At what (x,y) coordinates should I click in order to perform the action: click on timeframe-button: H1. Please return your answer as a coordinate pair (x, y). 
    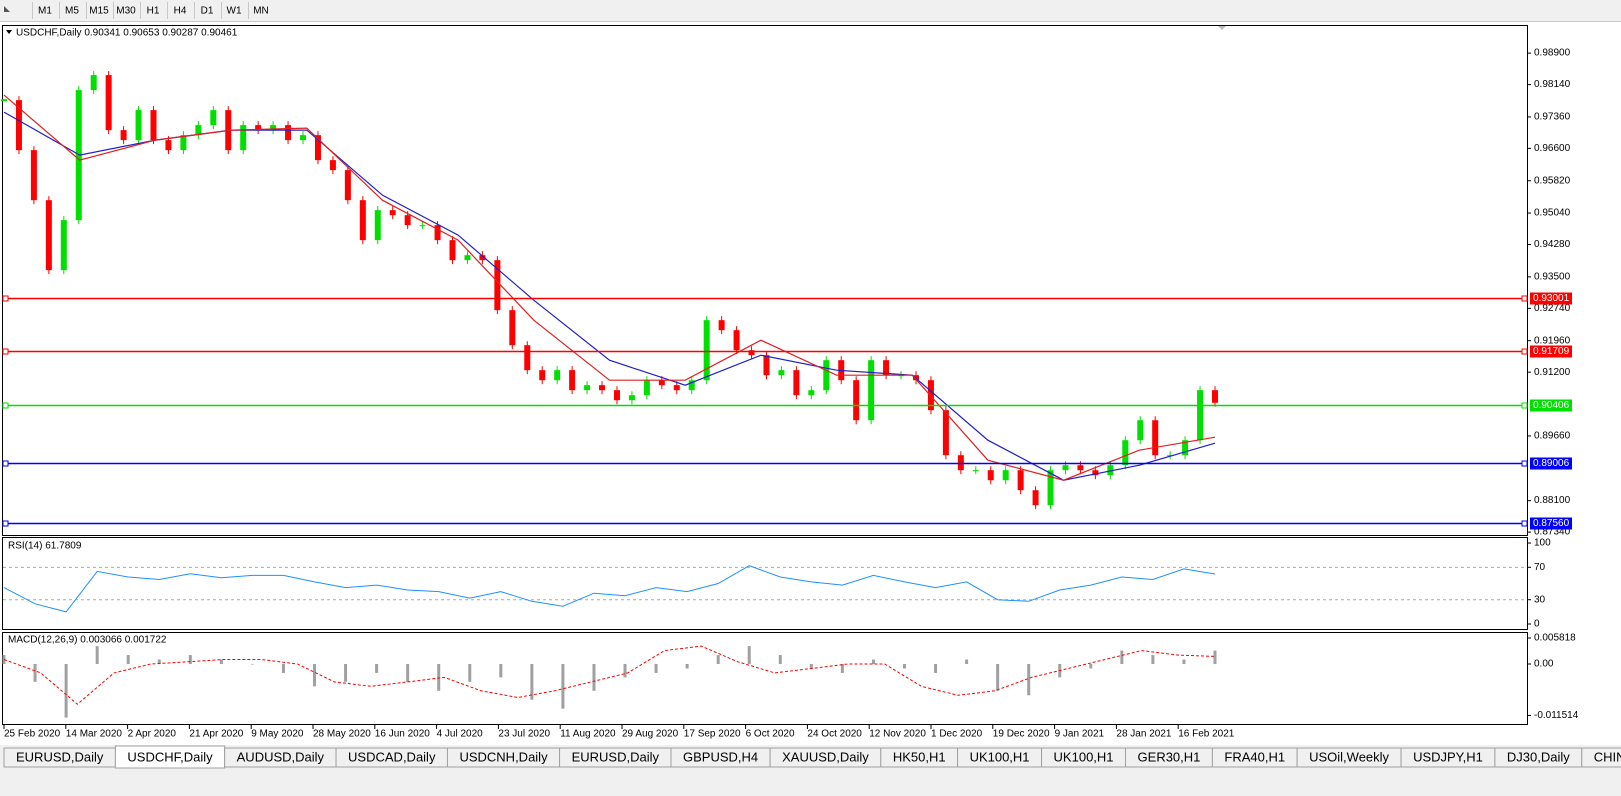
    Looking at the image, I should click on (153, 11).